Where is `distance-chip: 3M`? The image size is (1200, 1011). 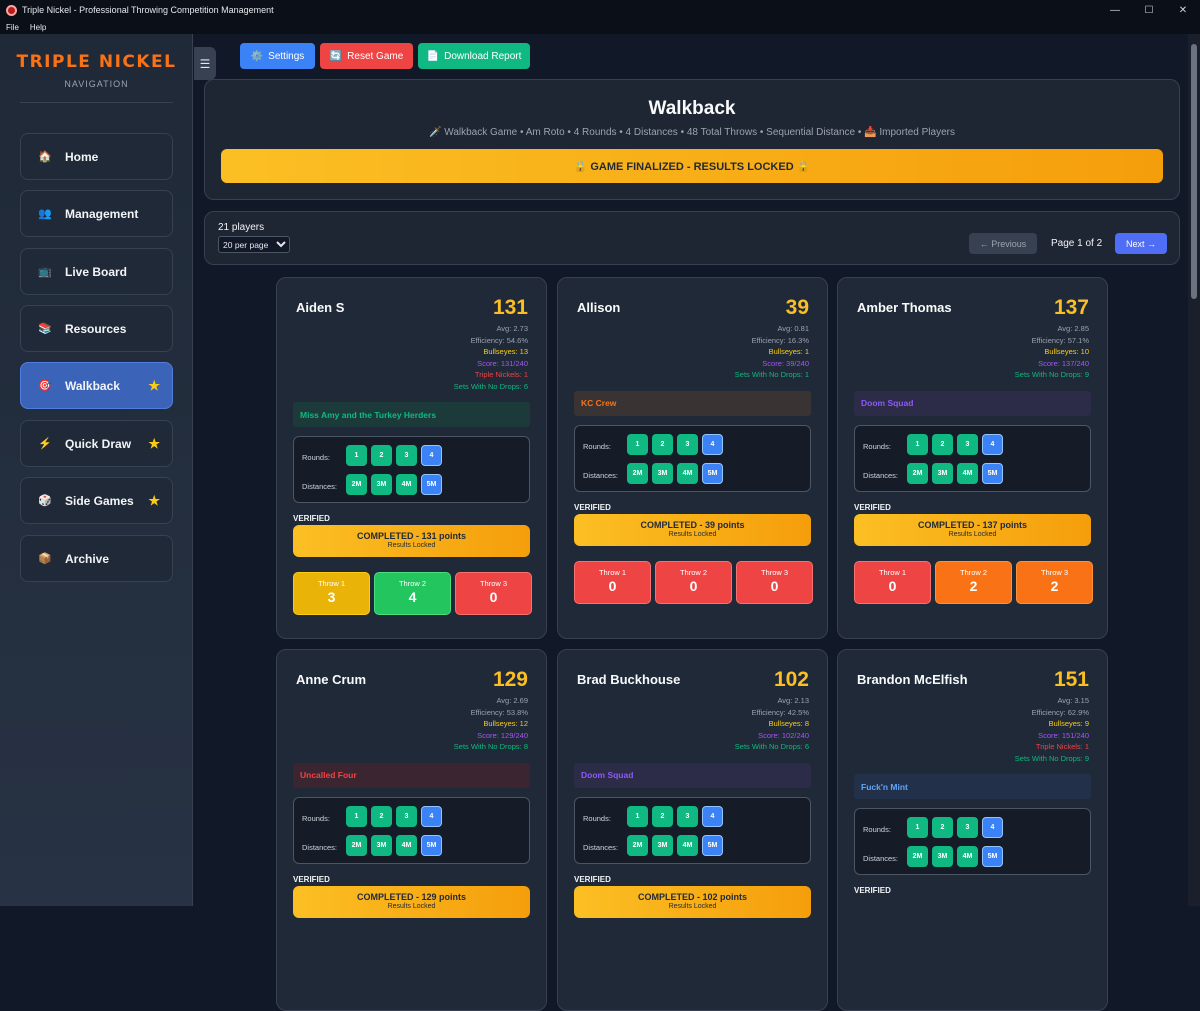 distance-chip: 3M is located at coordinates (942, 856).